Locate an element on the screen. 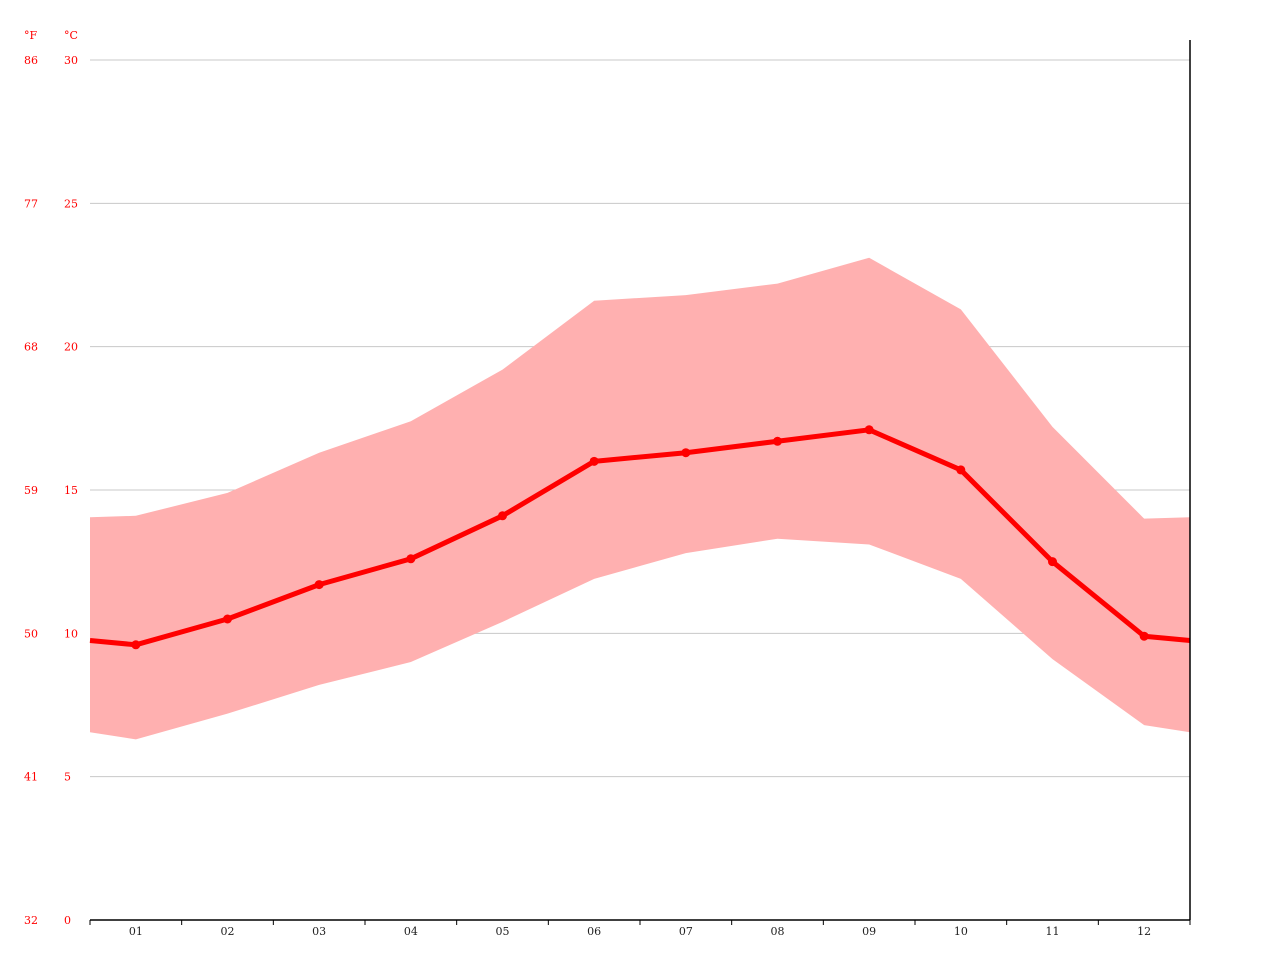 The height and width of the screenshot is (960, 1280). y-tick-label-c: 15 is located at coordinates (71, 490).